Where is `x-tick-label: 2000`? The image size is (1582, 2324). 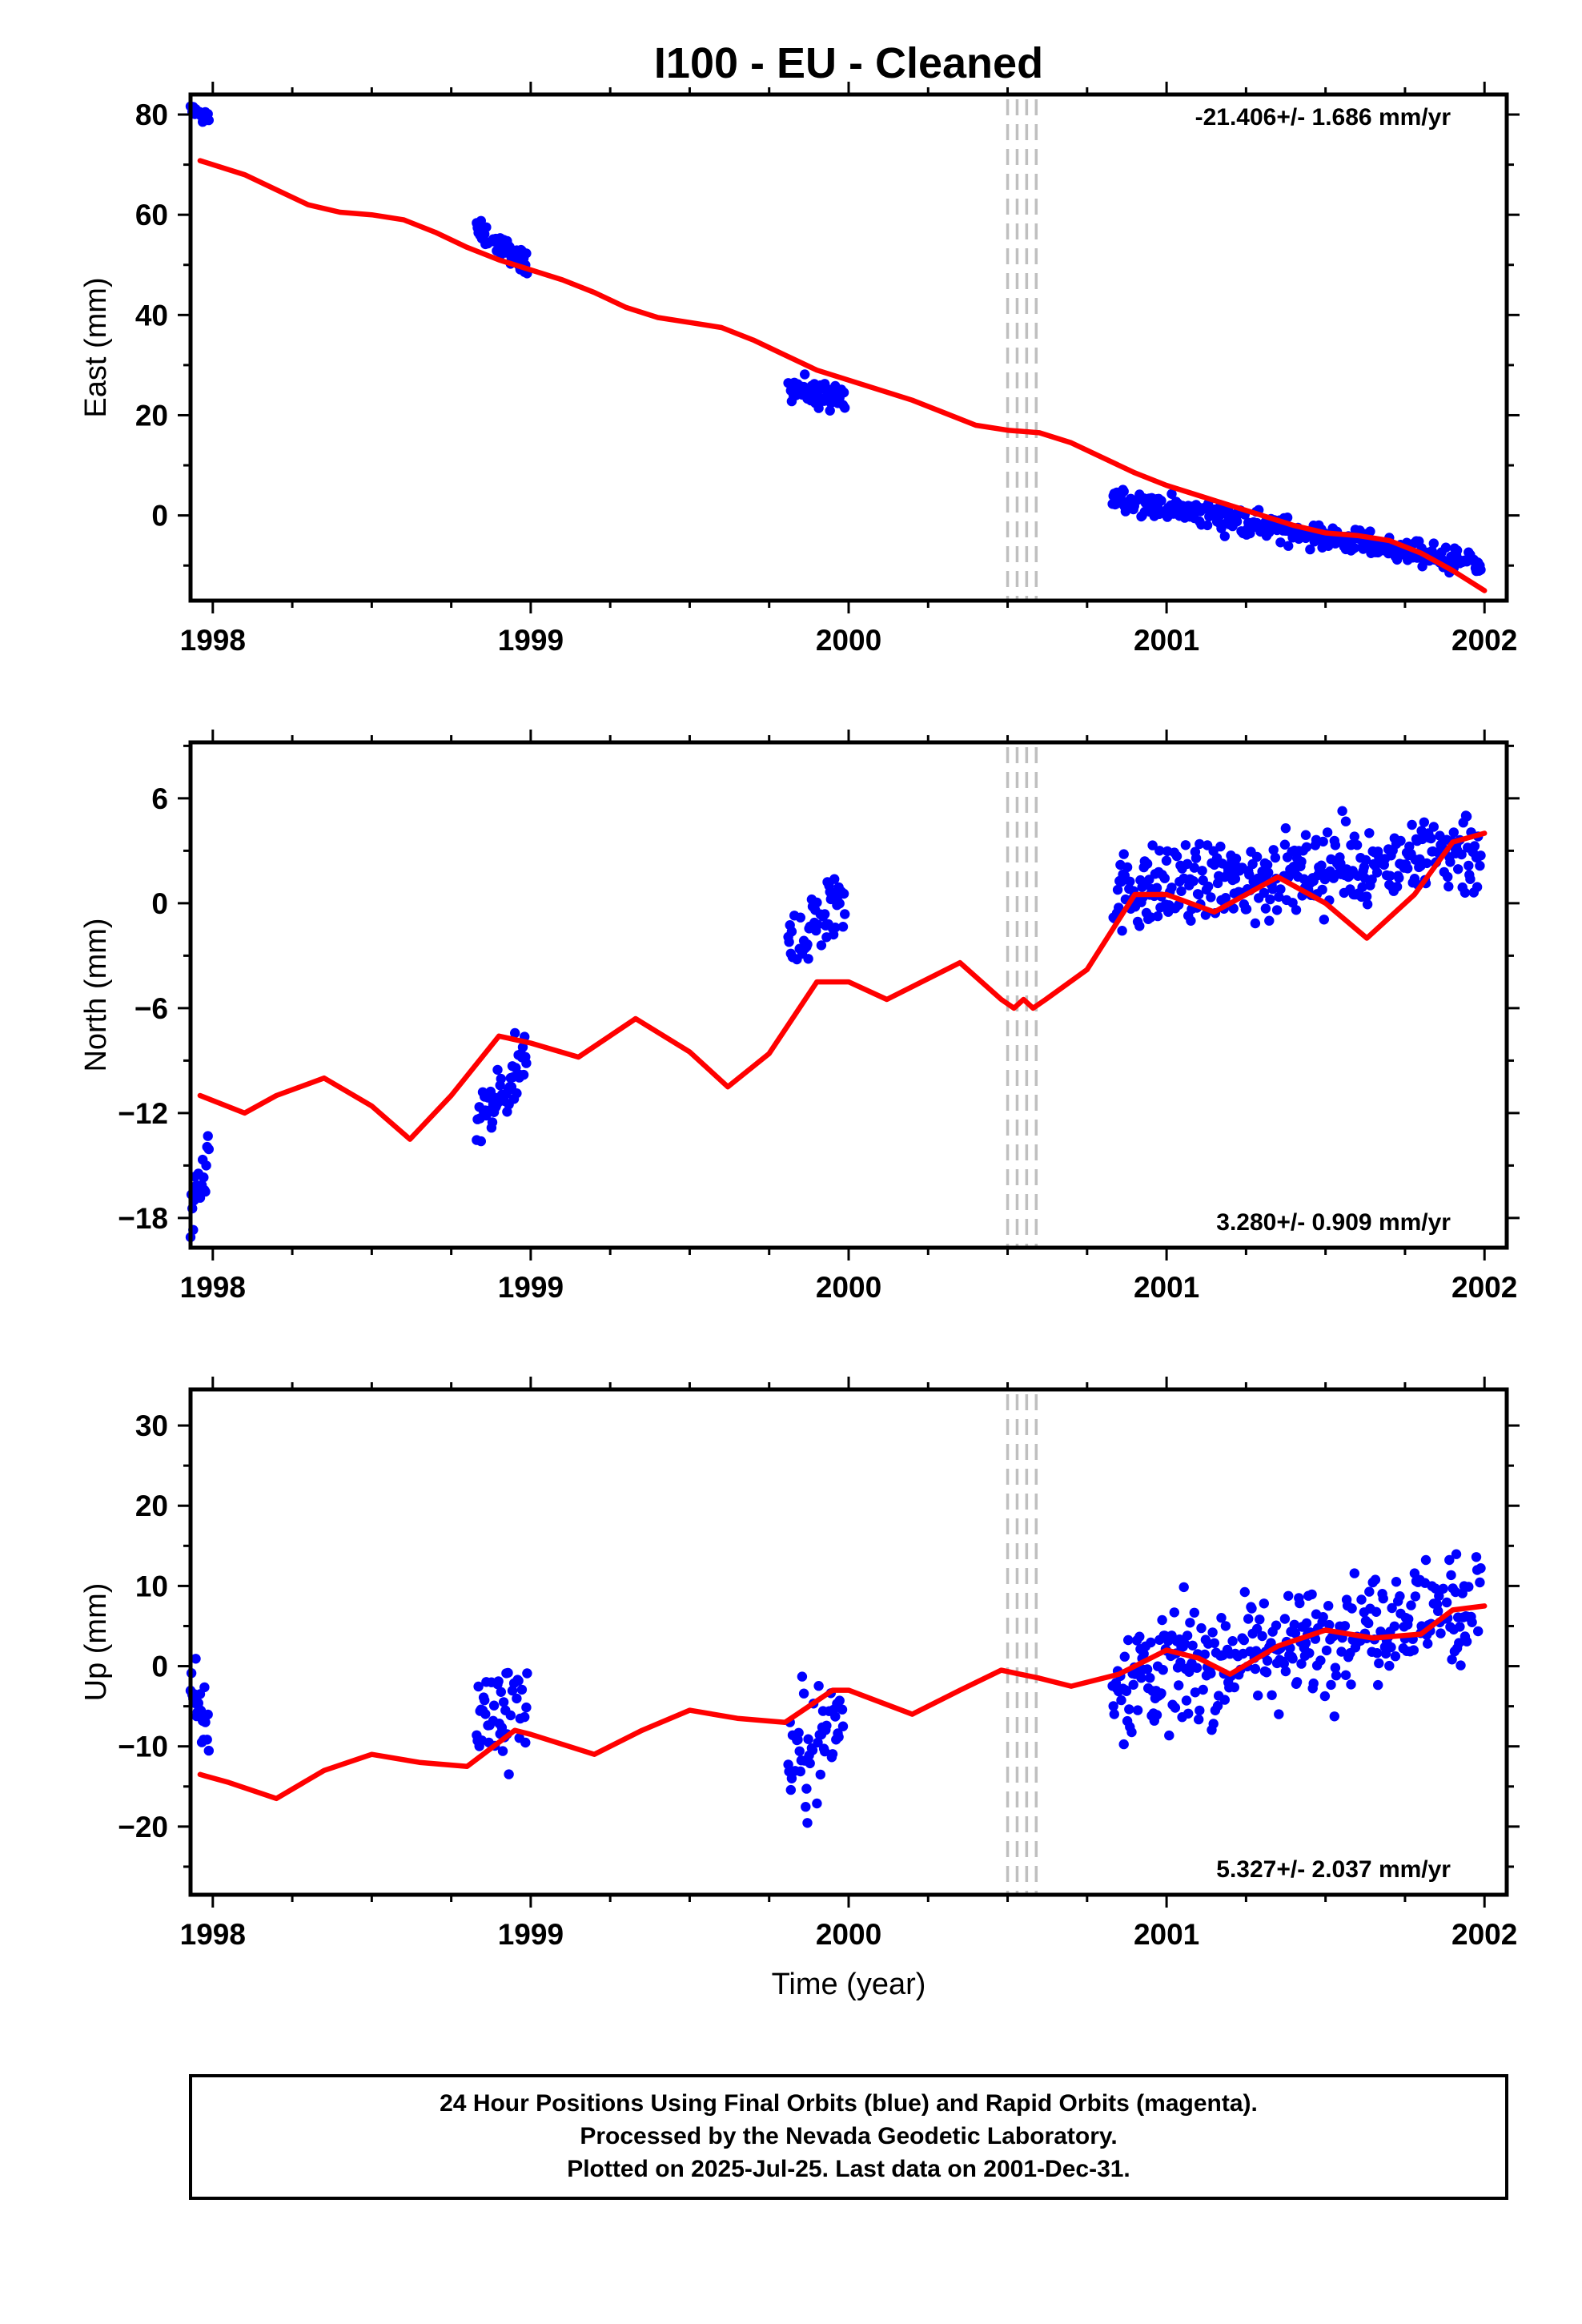
x-tick-label: 2000 is located at coordinates (848, 1287).